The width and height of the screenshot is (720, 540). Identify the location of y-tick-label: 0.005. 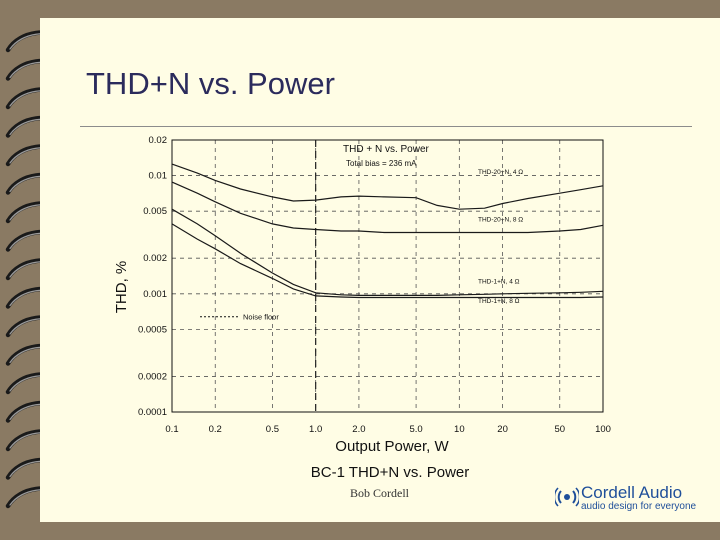
(155, 211).